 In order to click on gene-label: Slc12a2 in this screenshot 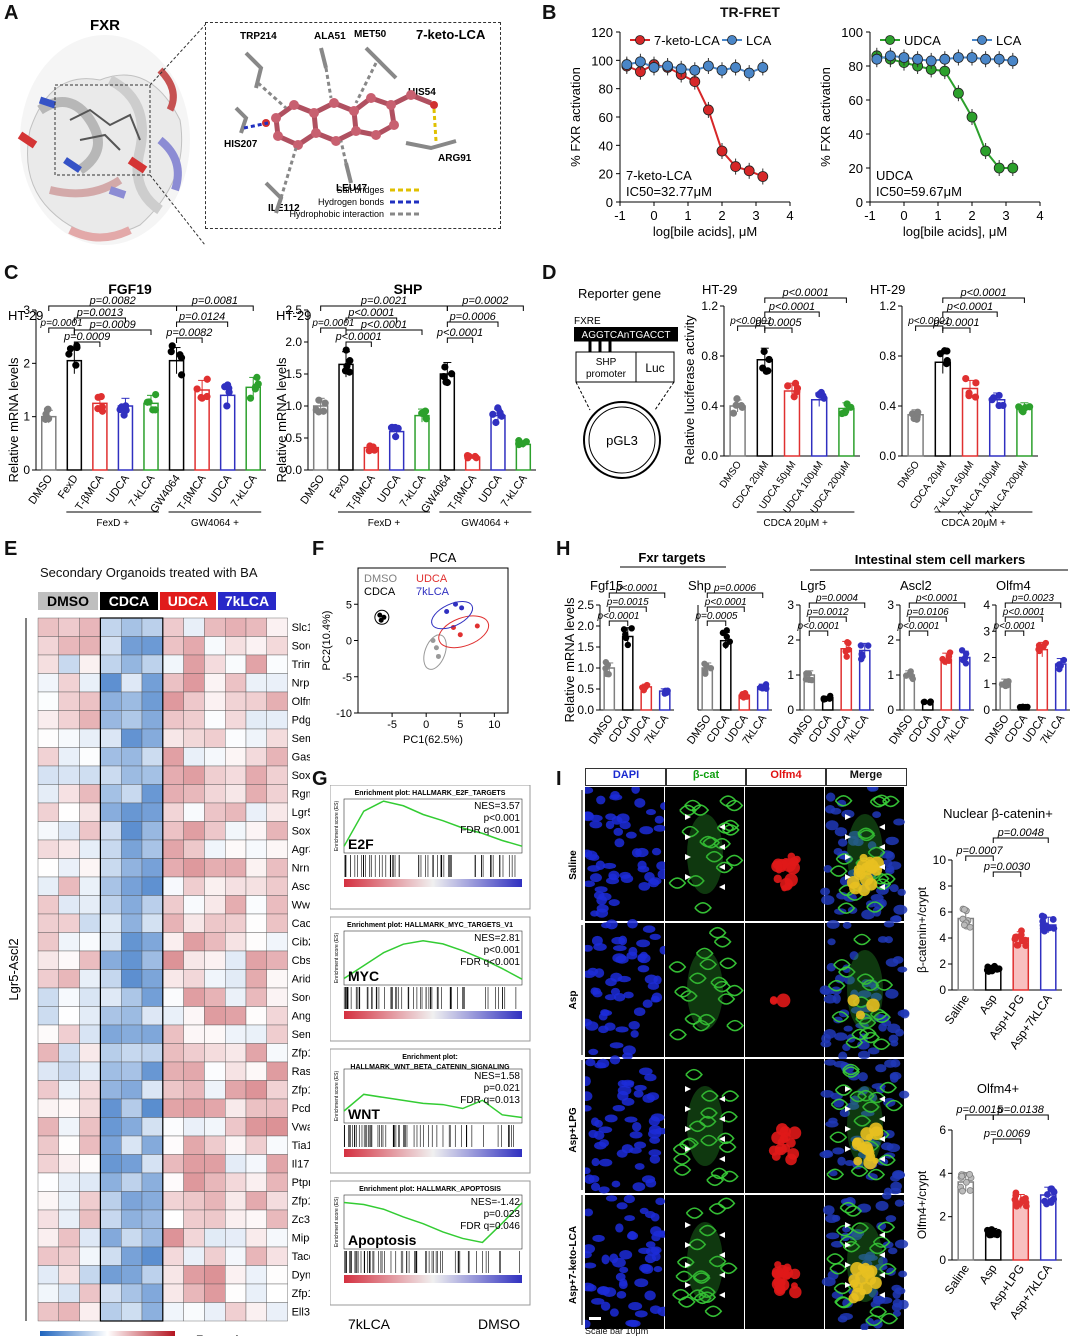, I will do `click(301, 628)`.